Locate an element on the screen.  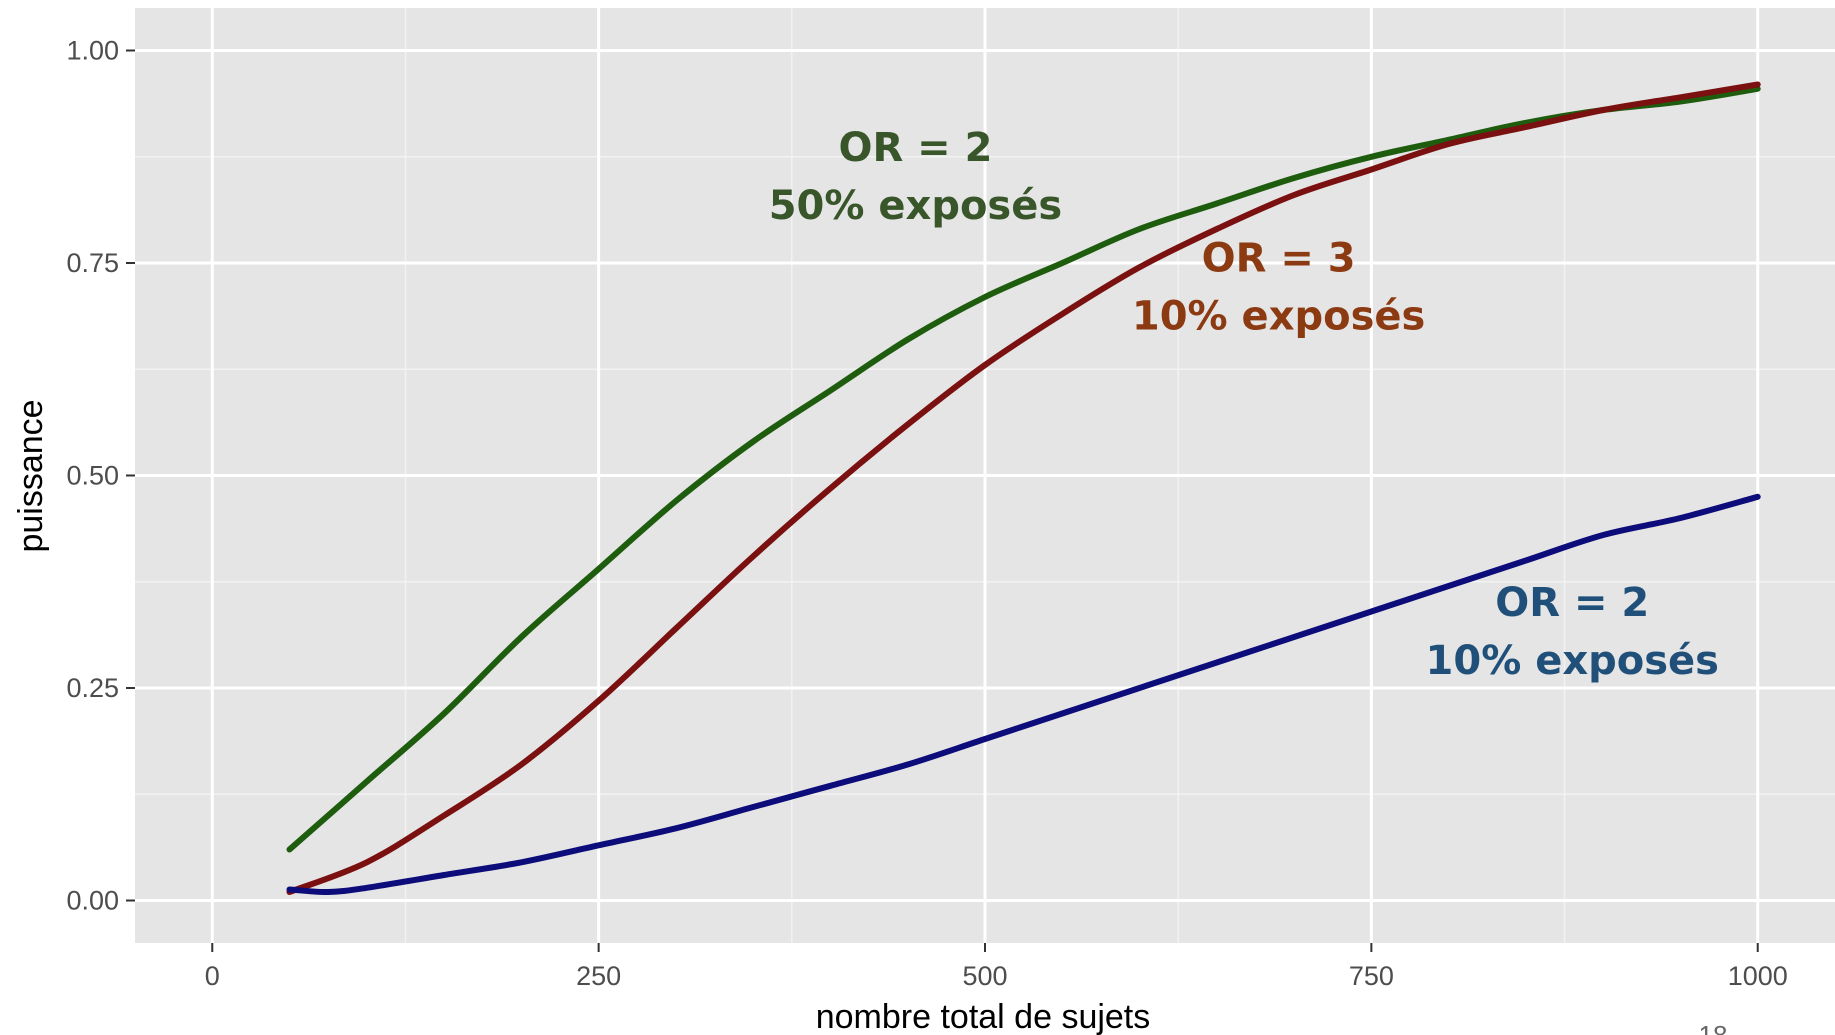
annotation-3-line-1: OR = 2 is located at coordinates (1572, 603).